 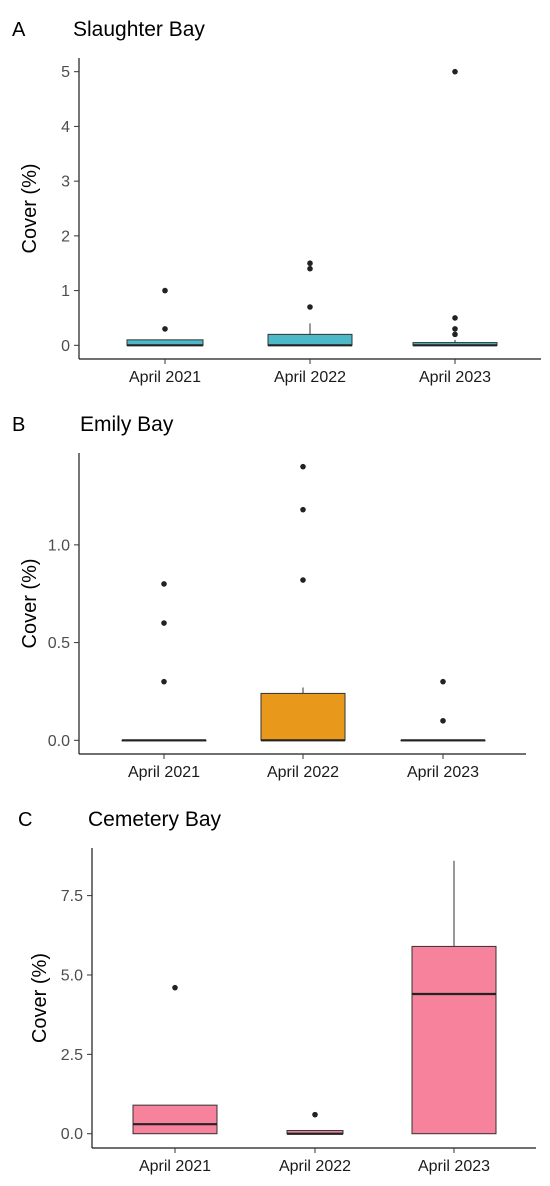 What do you see at coordinates (127, 424) in the screenshot?
I see `chart-title: Emily Bay` at bounding box center [127, 424].